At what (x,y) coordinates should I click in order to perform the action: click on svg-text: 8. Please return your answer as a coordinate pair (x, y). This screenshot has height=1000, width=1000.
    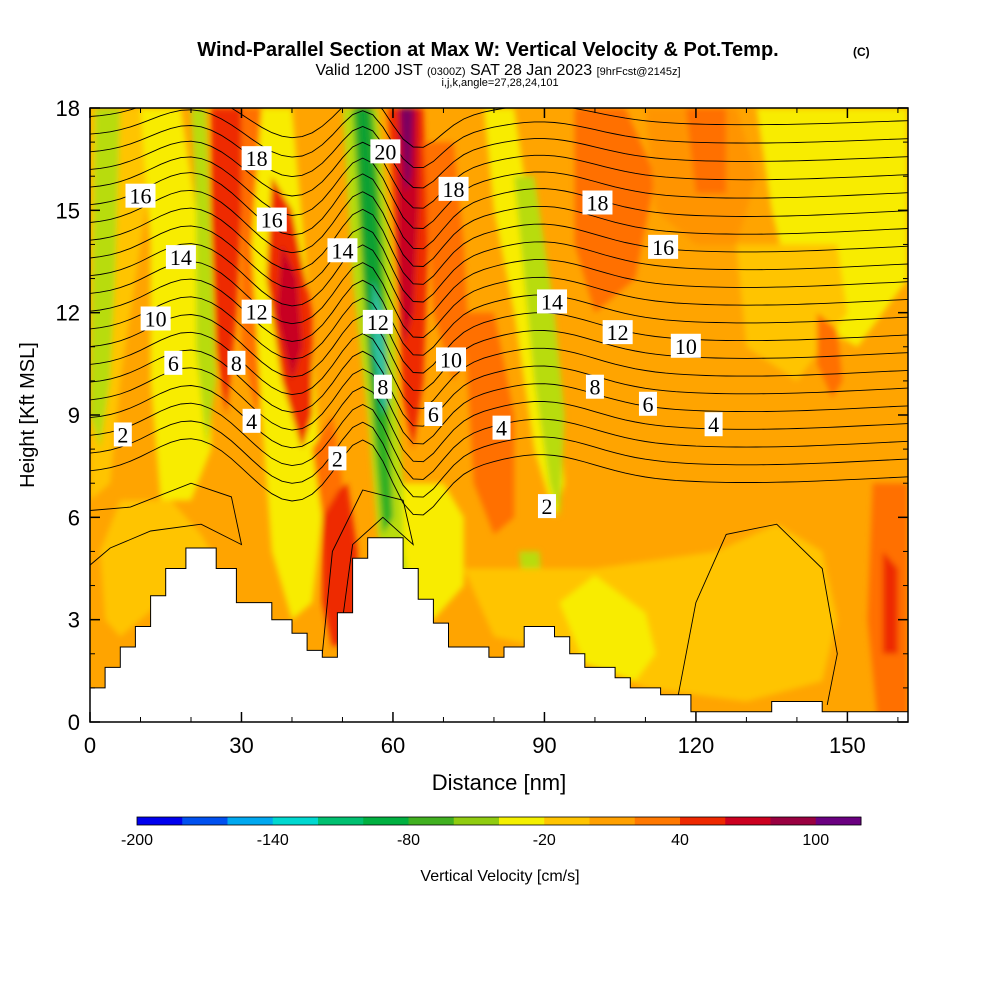
    Looking at the image, I should click on (382, 387).